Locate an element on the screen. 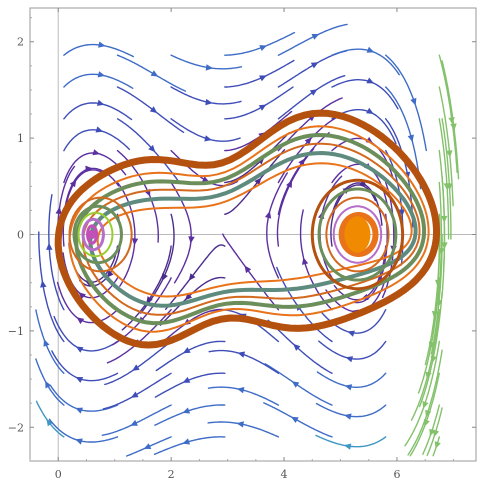  x-tick-label: 2 is located at coordinates (171, 474).